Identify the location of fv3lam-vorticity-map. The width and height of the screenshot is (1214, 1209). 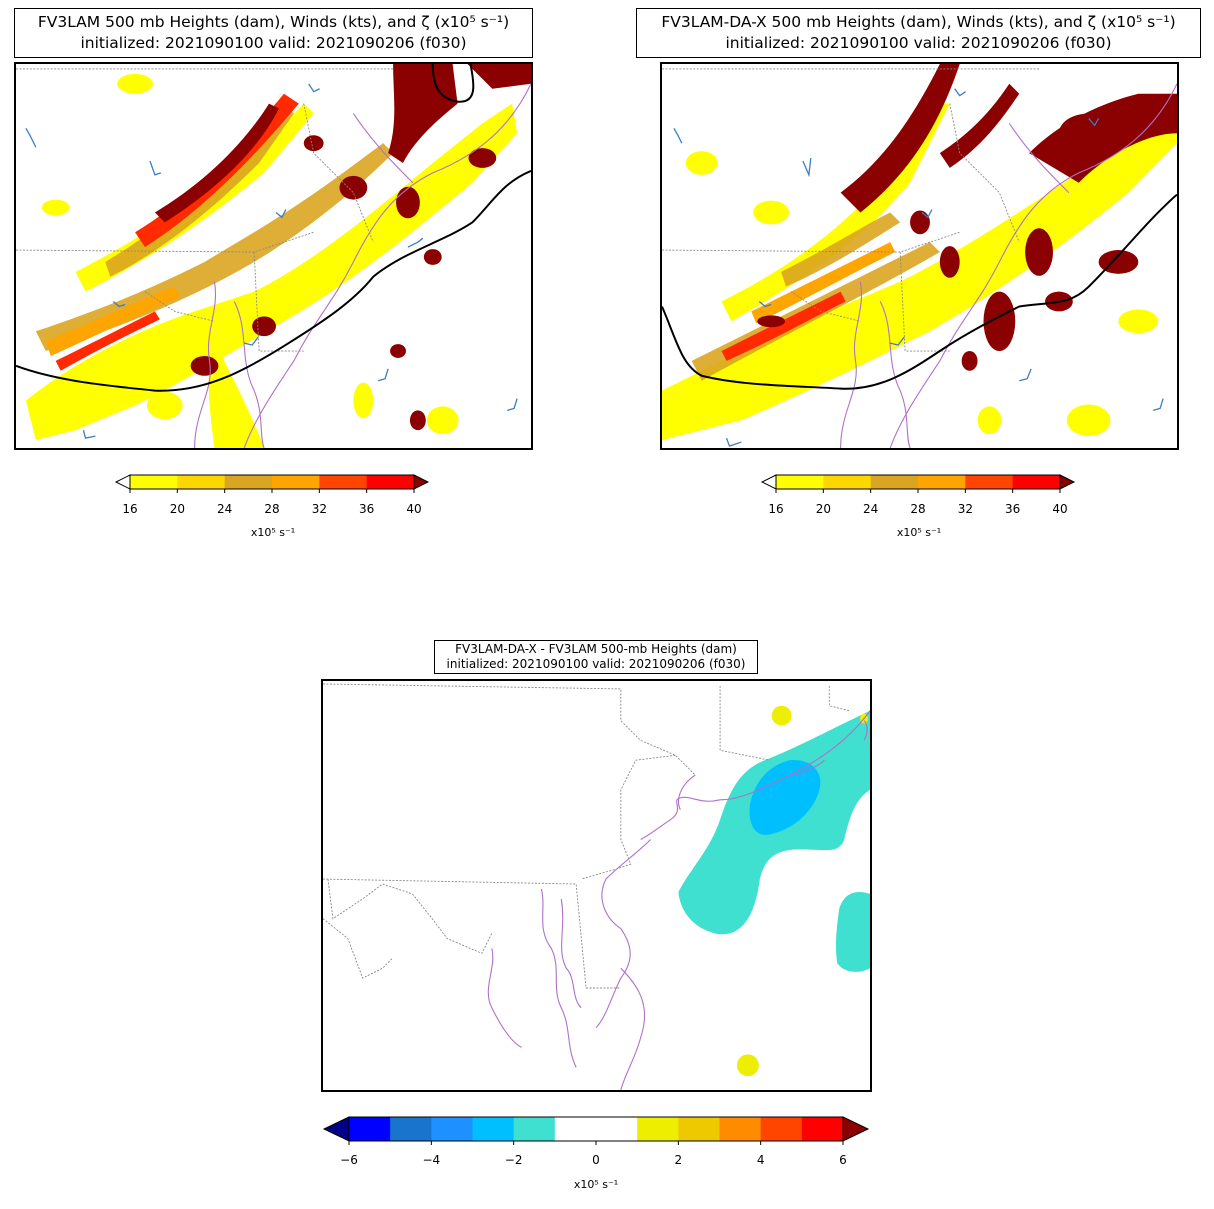
(273, 256).